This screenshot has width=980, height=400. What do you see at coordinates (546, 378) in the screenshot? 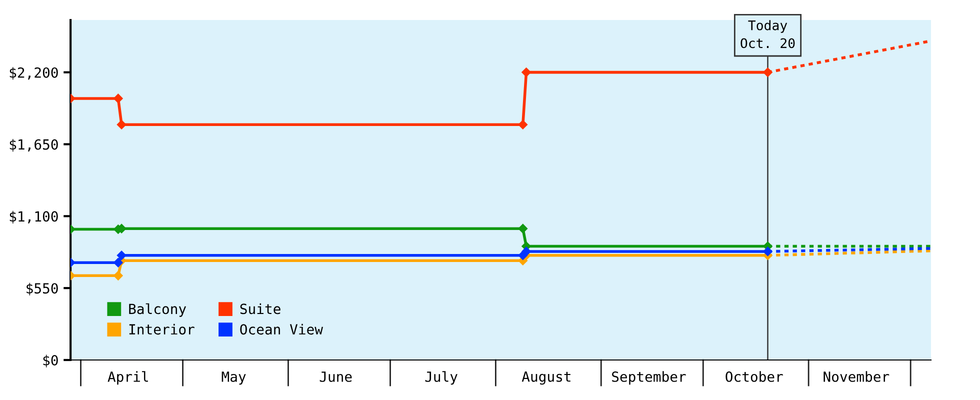
I see `x-tick-label: August` at bounding box center [546, 378].